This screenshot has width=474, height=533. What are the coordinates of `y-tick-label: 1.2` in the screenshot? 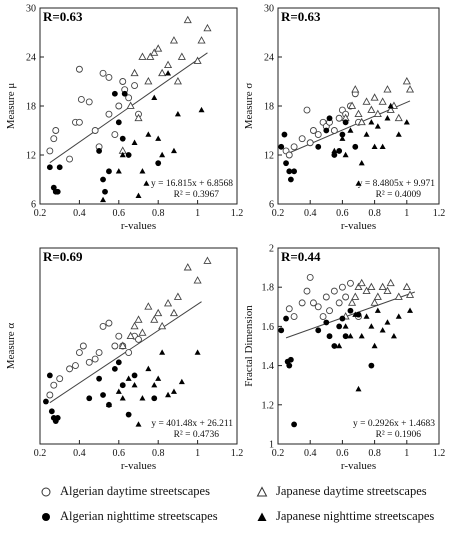 It's located at (268, 405).